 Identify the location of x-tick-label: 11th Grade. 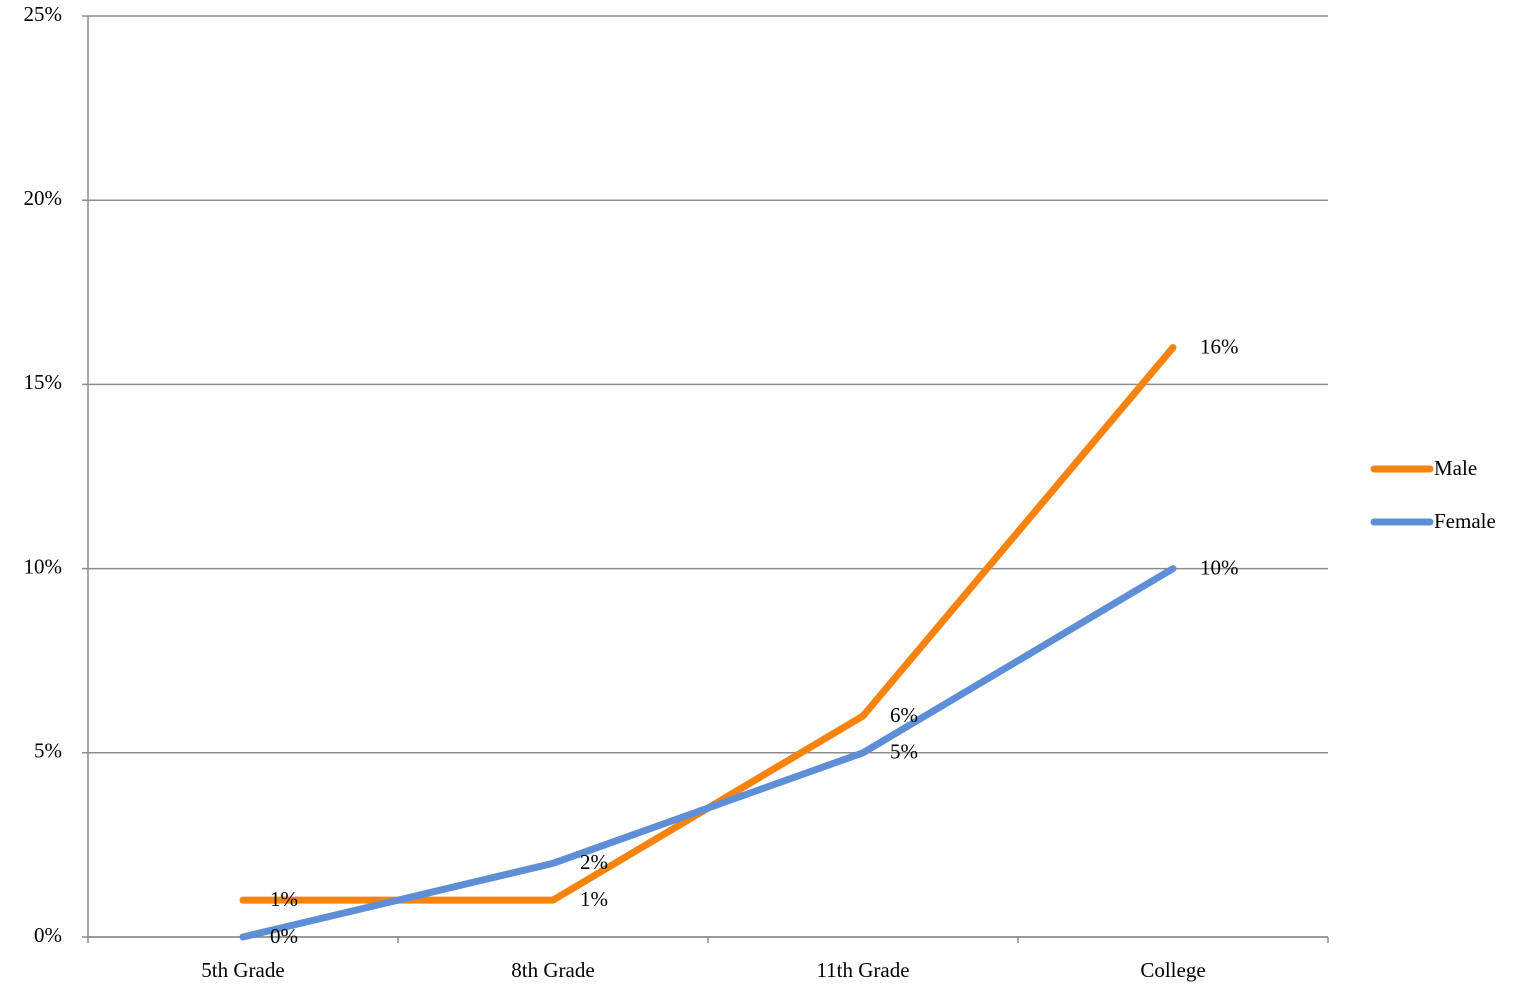
(862, 970).